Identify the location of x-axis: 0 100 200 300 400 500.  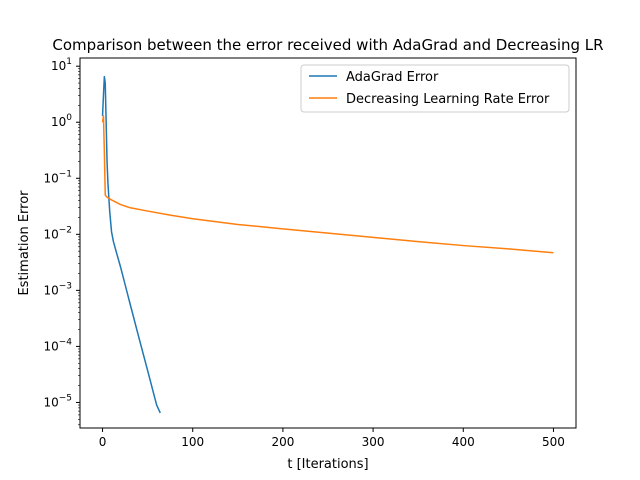
(332, 438).